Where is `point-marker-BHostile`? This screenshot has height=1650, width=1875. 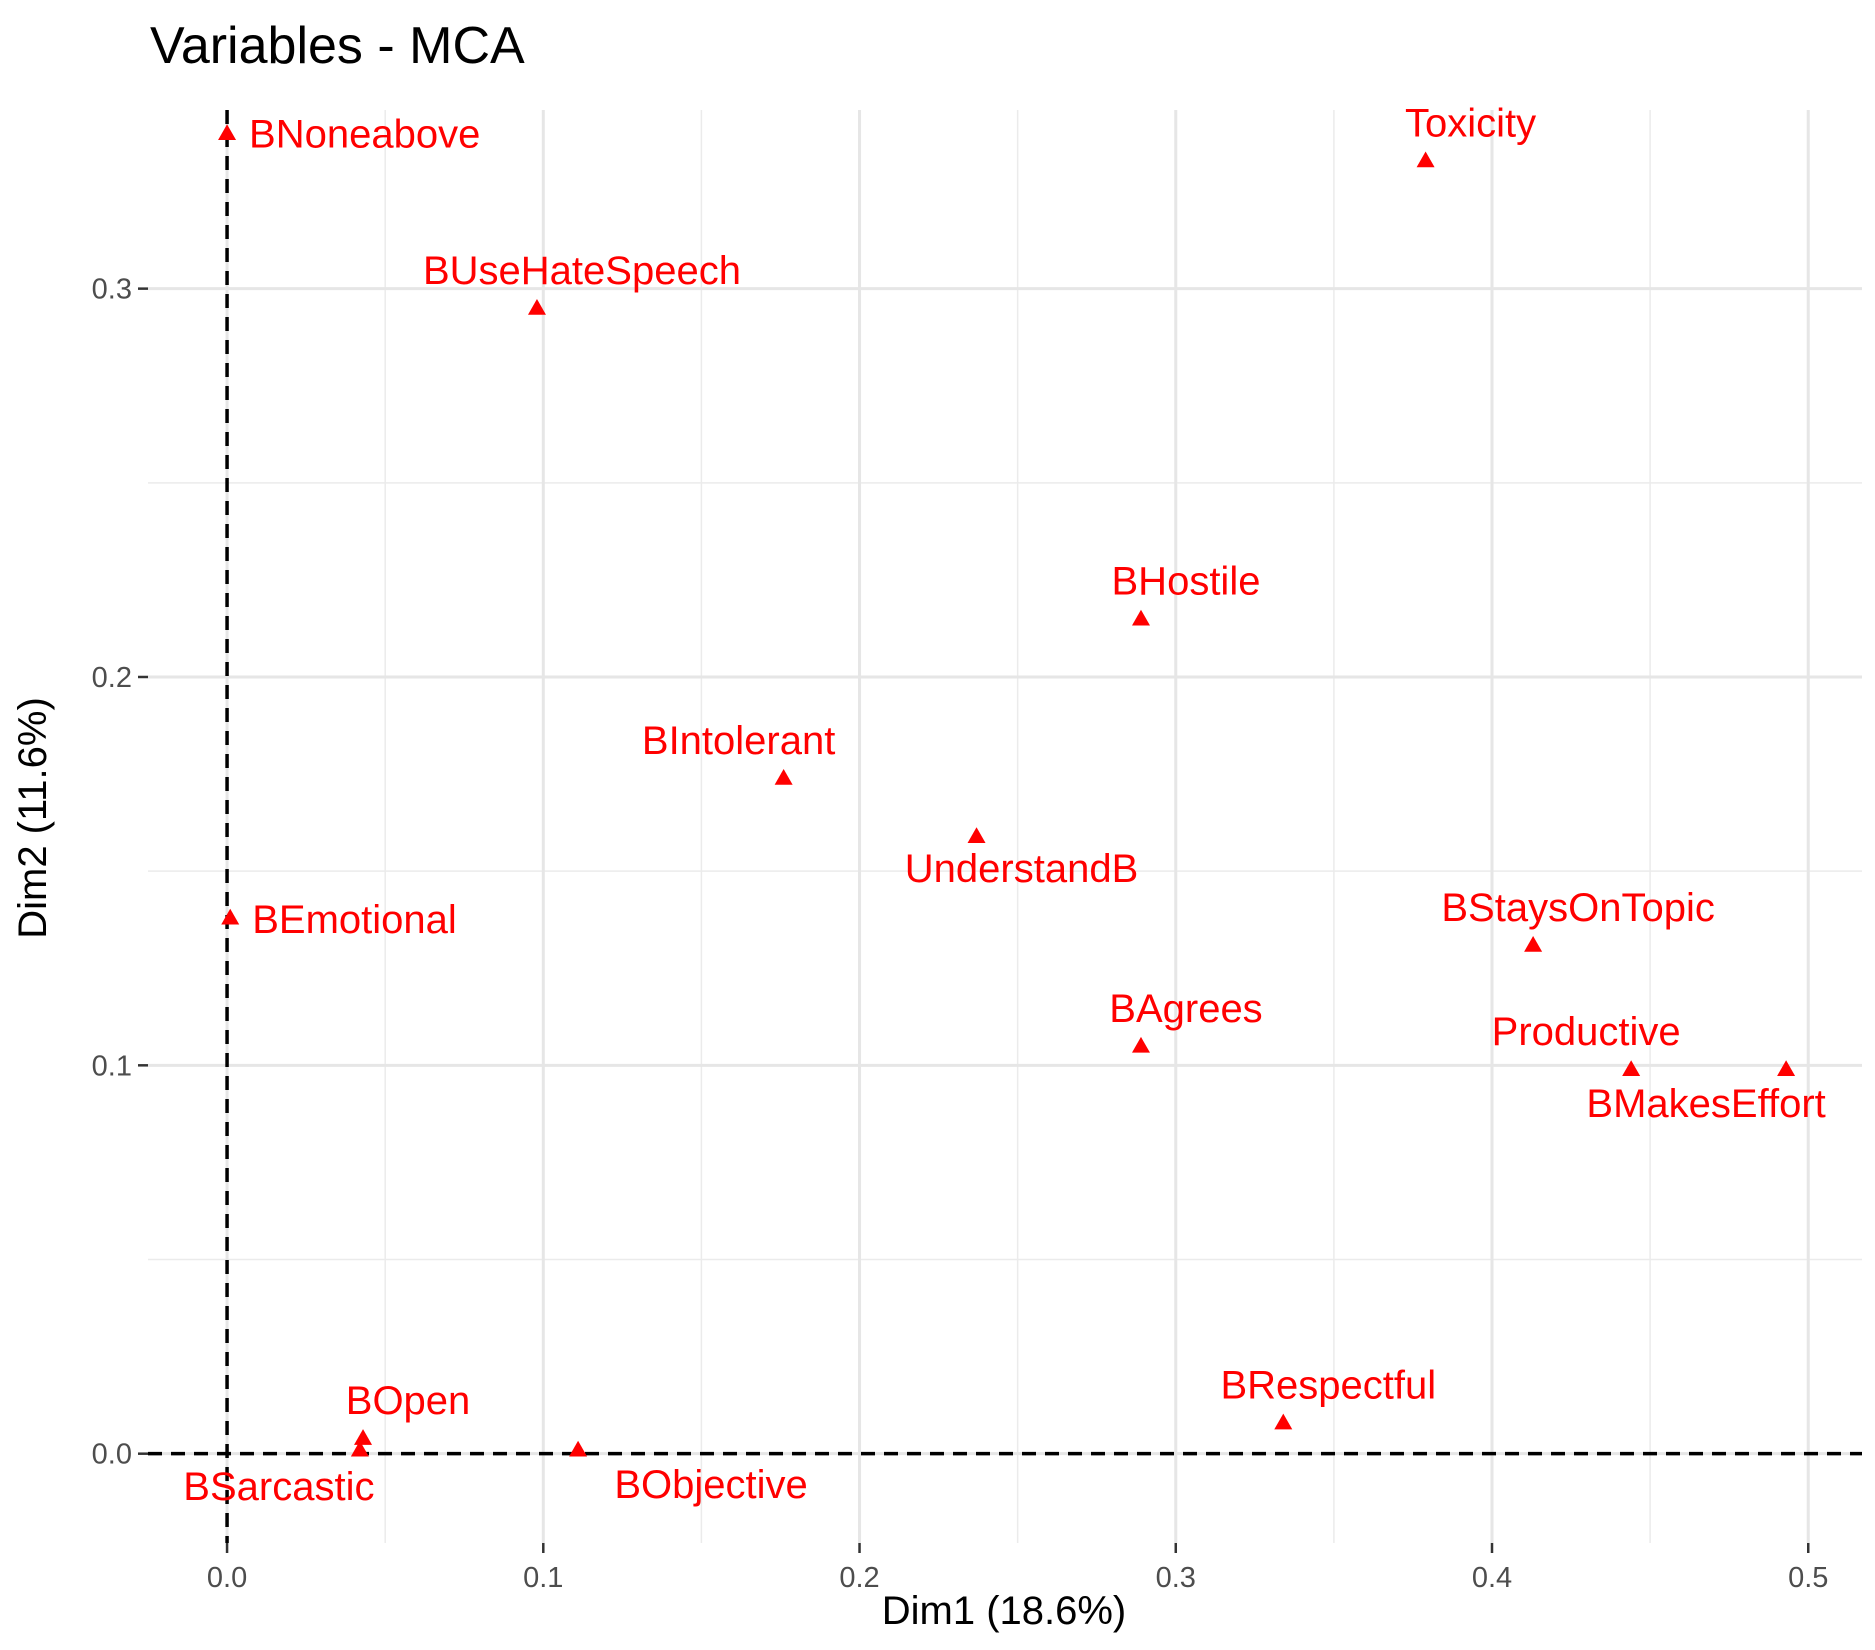
point-marker-BHostile is located at coordinates (1140, 617).